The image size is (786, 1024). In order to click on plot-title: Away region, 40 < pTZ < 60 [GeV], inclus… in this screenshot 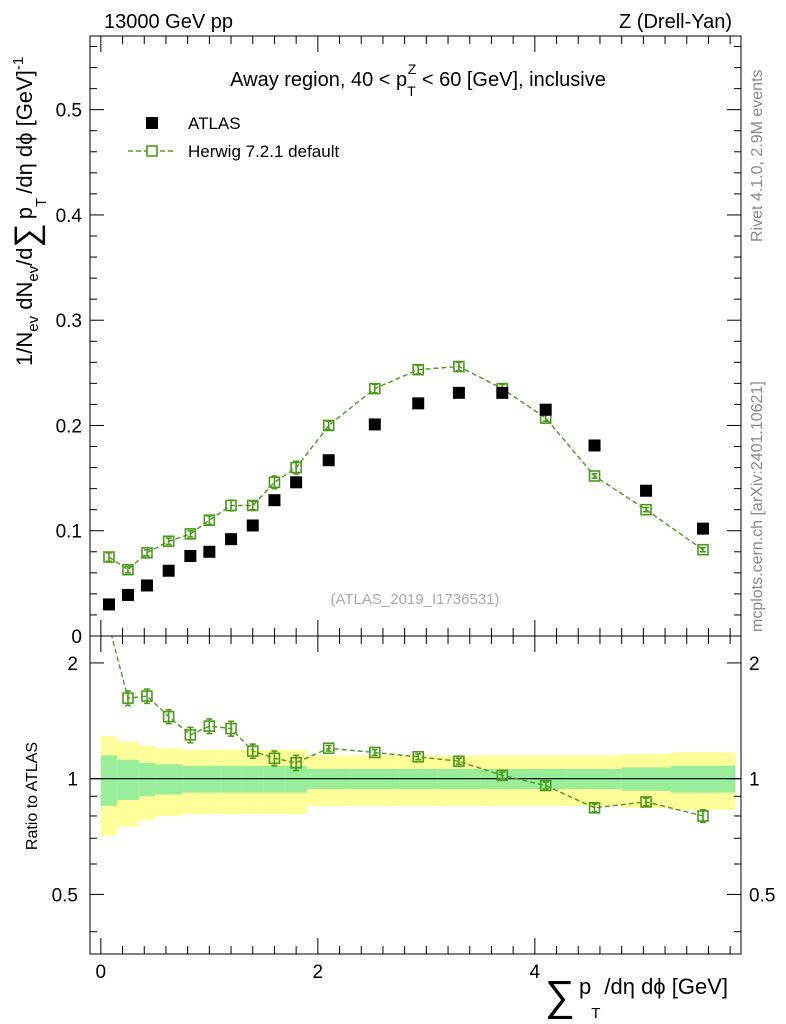, I will do `click(418, 80)`.